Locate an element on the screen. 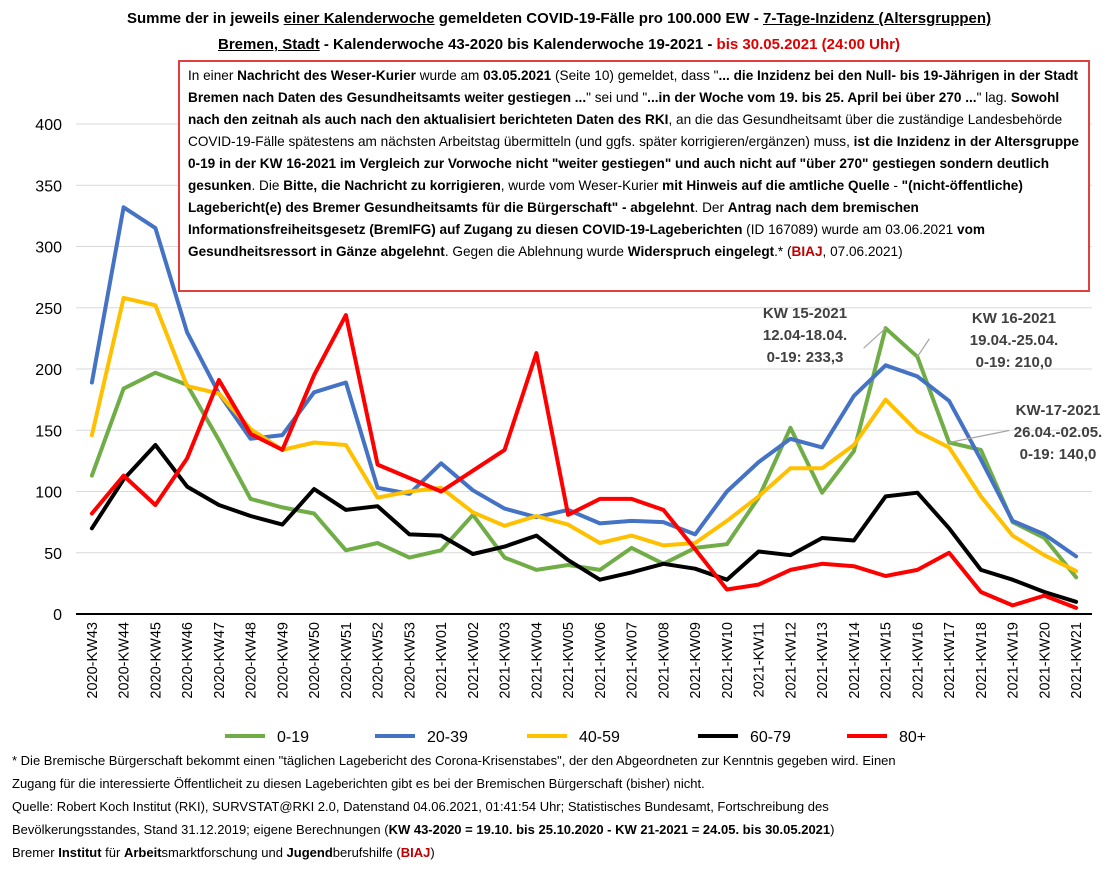  legend-label: 0-19 is located at coordinates (293, 737).